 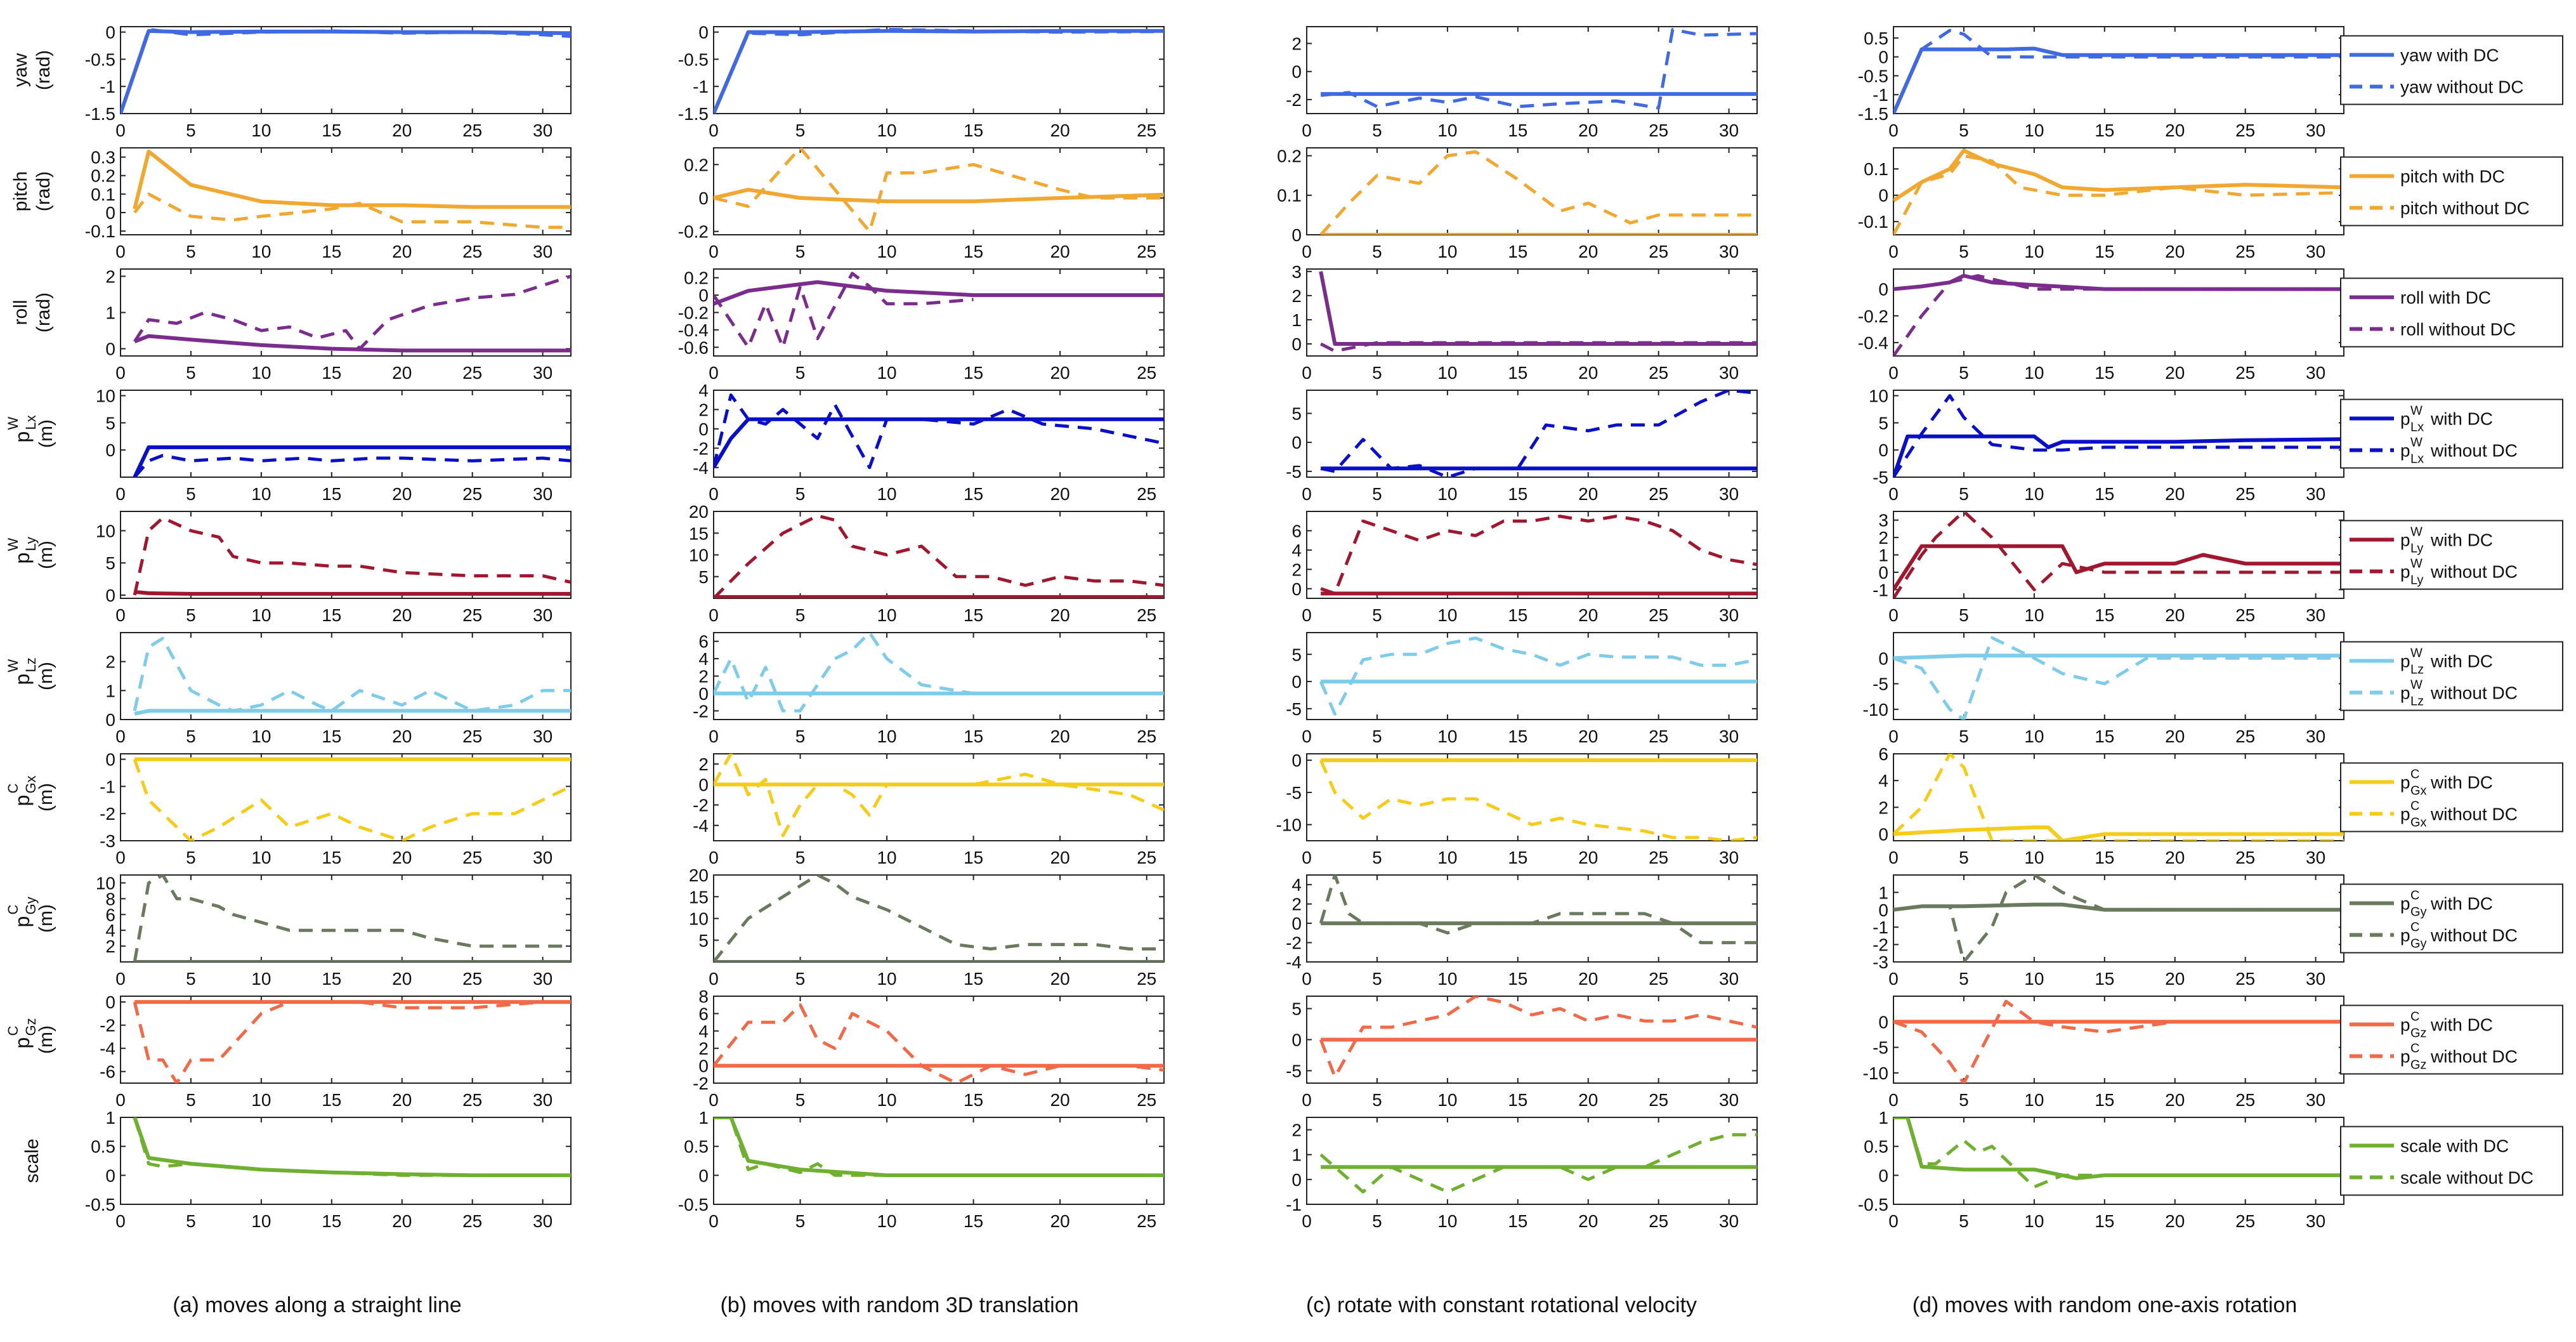 I want to click on y-tick-label: 8, so click(x=704, y=996).